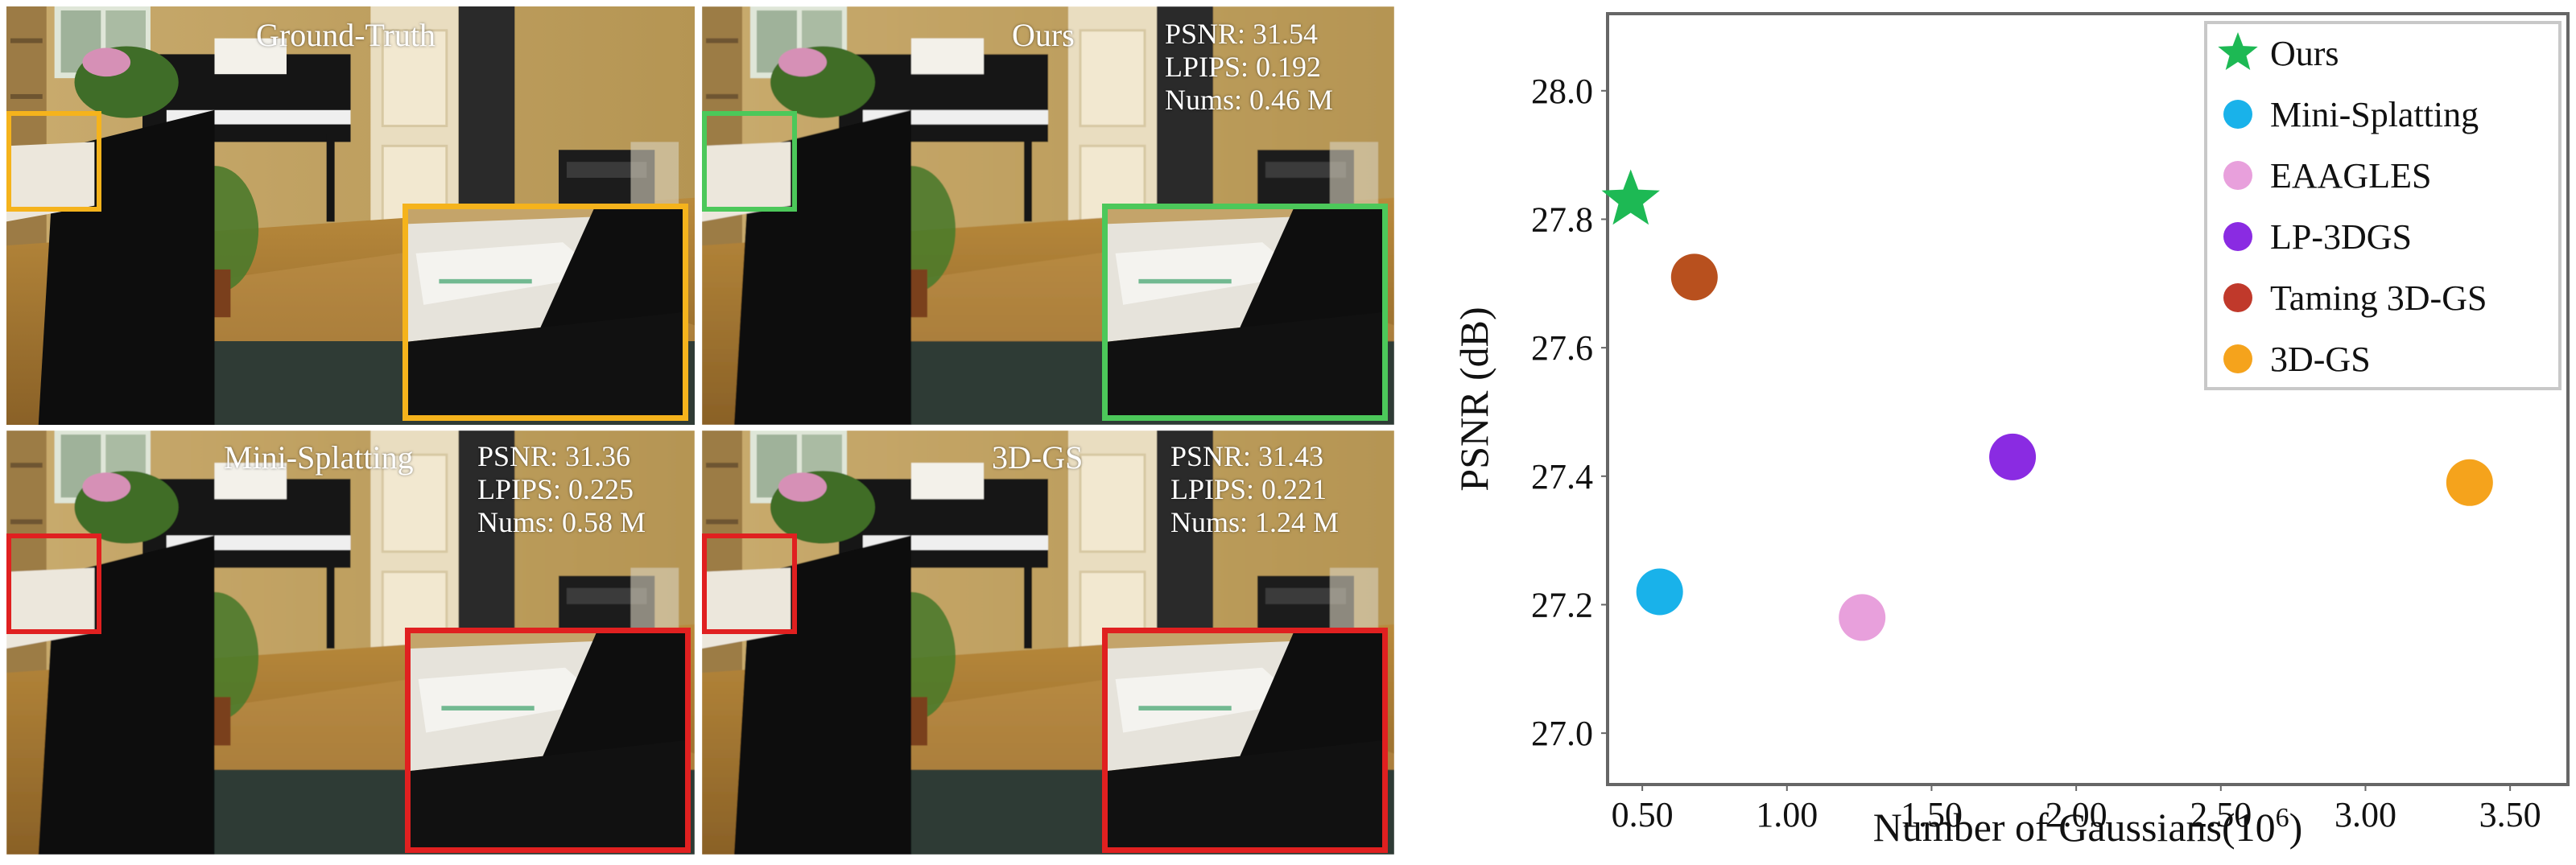 This screenshot has width=2576, height=865. What do you see at coordinates (1562, 477) in the screenshot?
I see `y-tick-label: 27.4` at bounding box center [1562, 477].